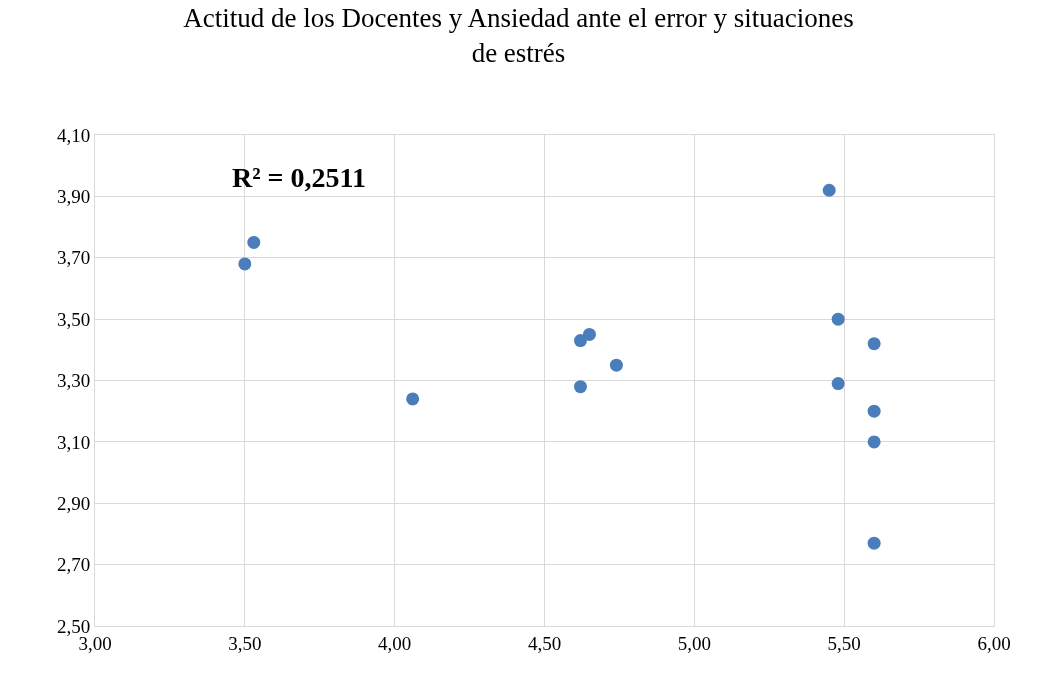  I want to click on x-tick-label: 3,50, so click(245, 643).